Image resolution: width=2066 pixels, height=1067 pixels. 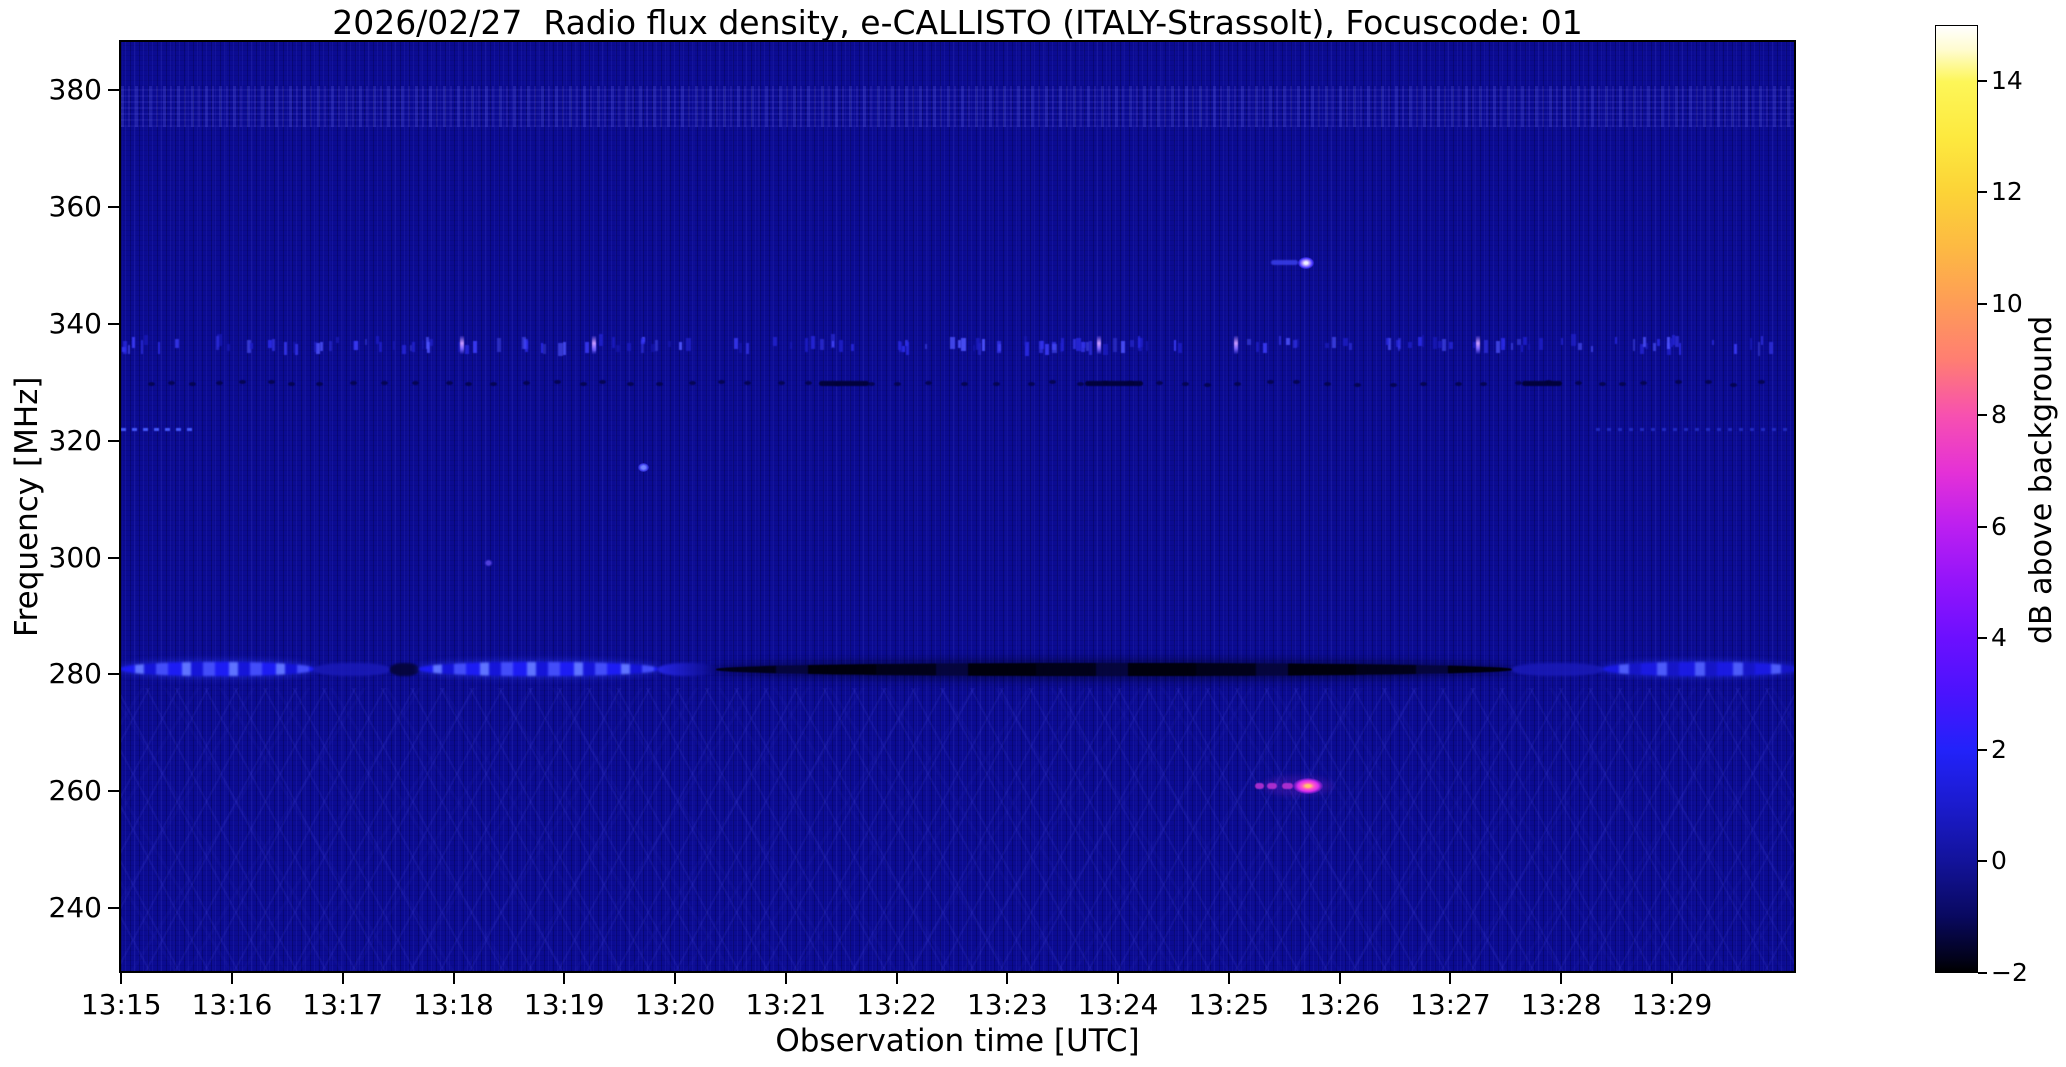 What do you see at coordinates (896, 1004) in the screenshot?
I see `x-tick-label: 13:22` at bounding box center [896, 1004].